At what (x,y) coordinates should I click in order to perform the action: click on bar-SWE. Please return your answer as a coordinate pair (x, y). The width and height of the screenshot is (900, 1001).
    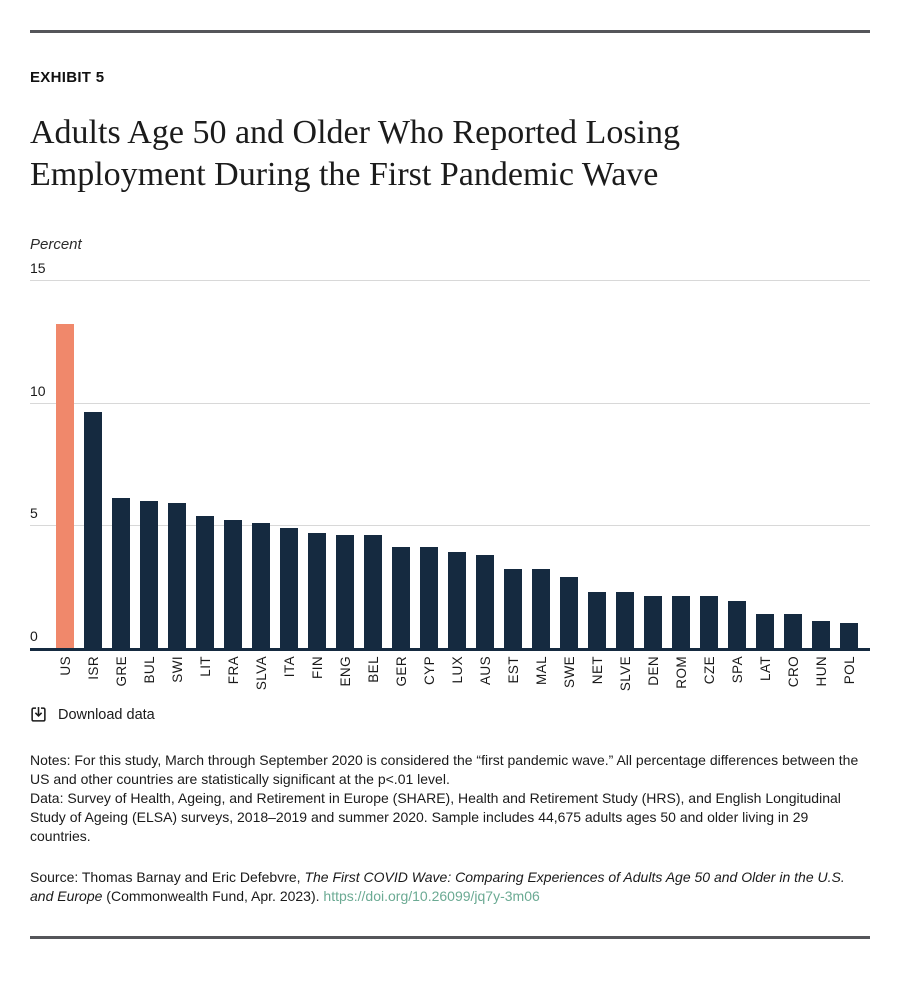
    Looking at the image, I should click on (569, 612).